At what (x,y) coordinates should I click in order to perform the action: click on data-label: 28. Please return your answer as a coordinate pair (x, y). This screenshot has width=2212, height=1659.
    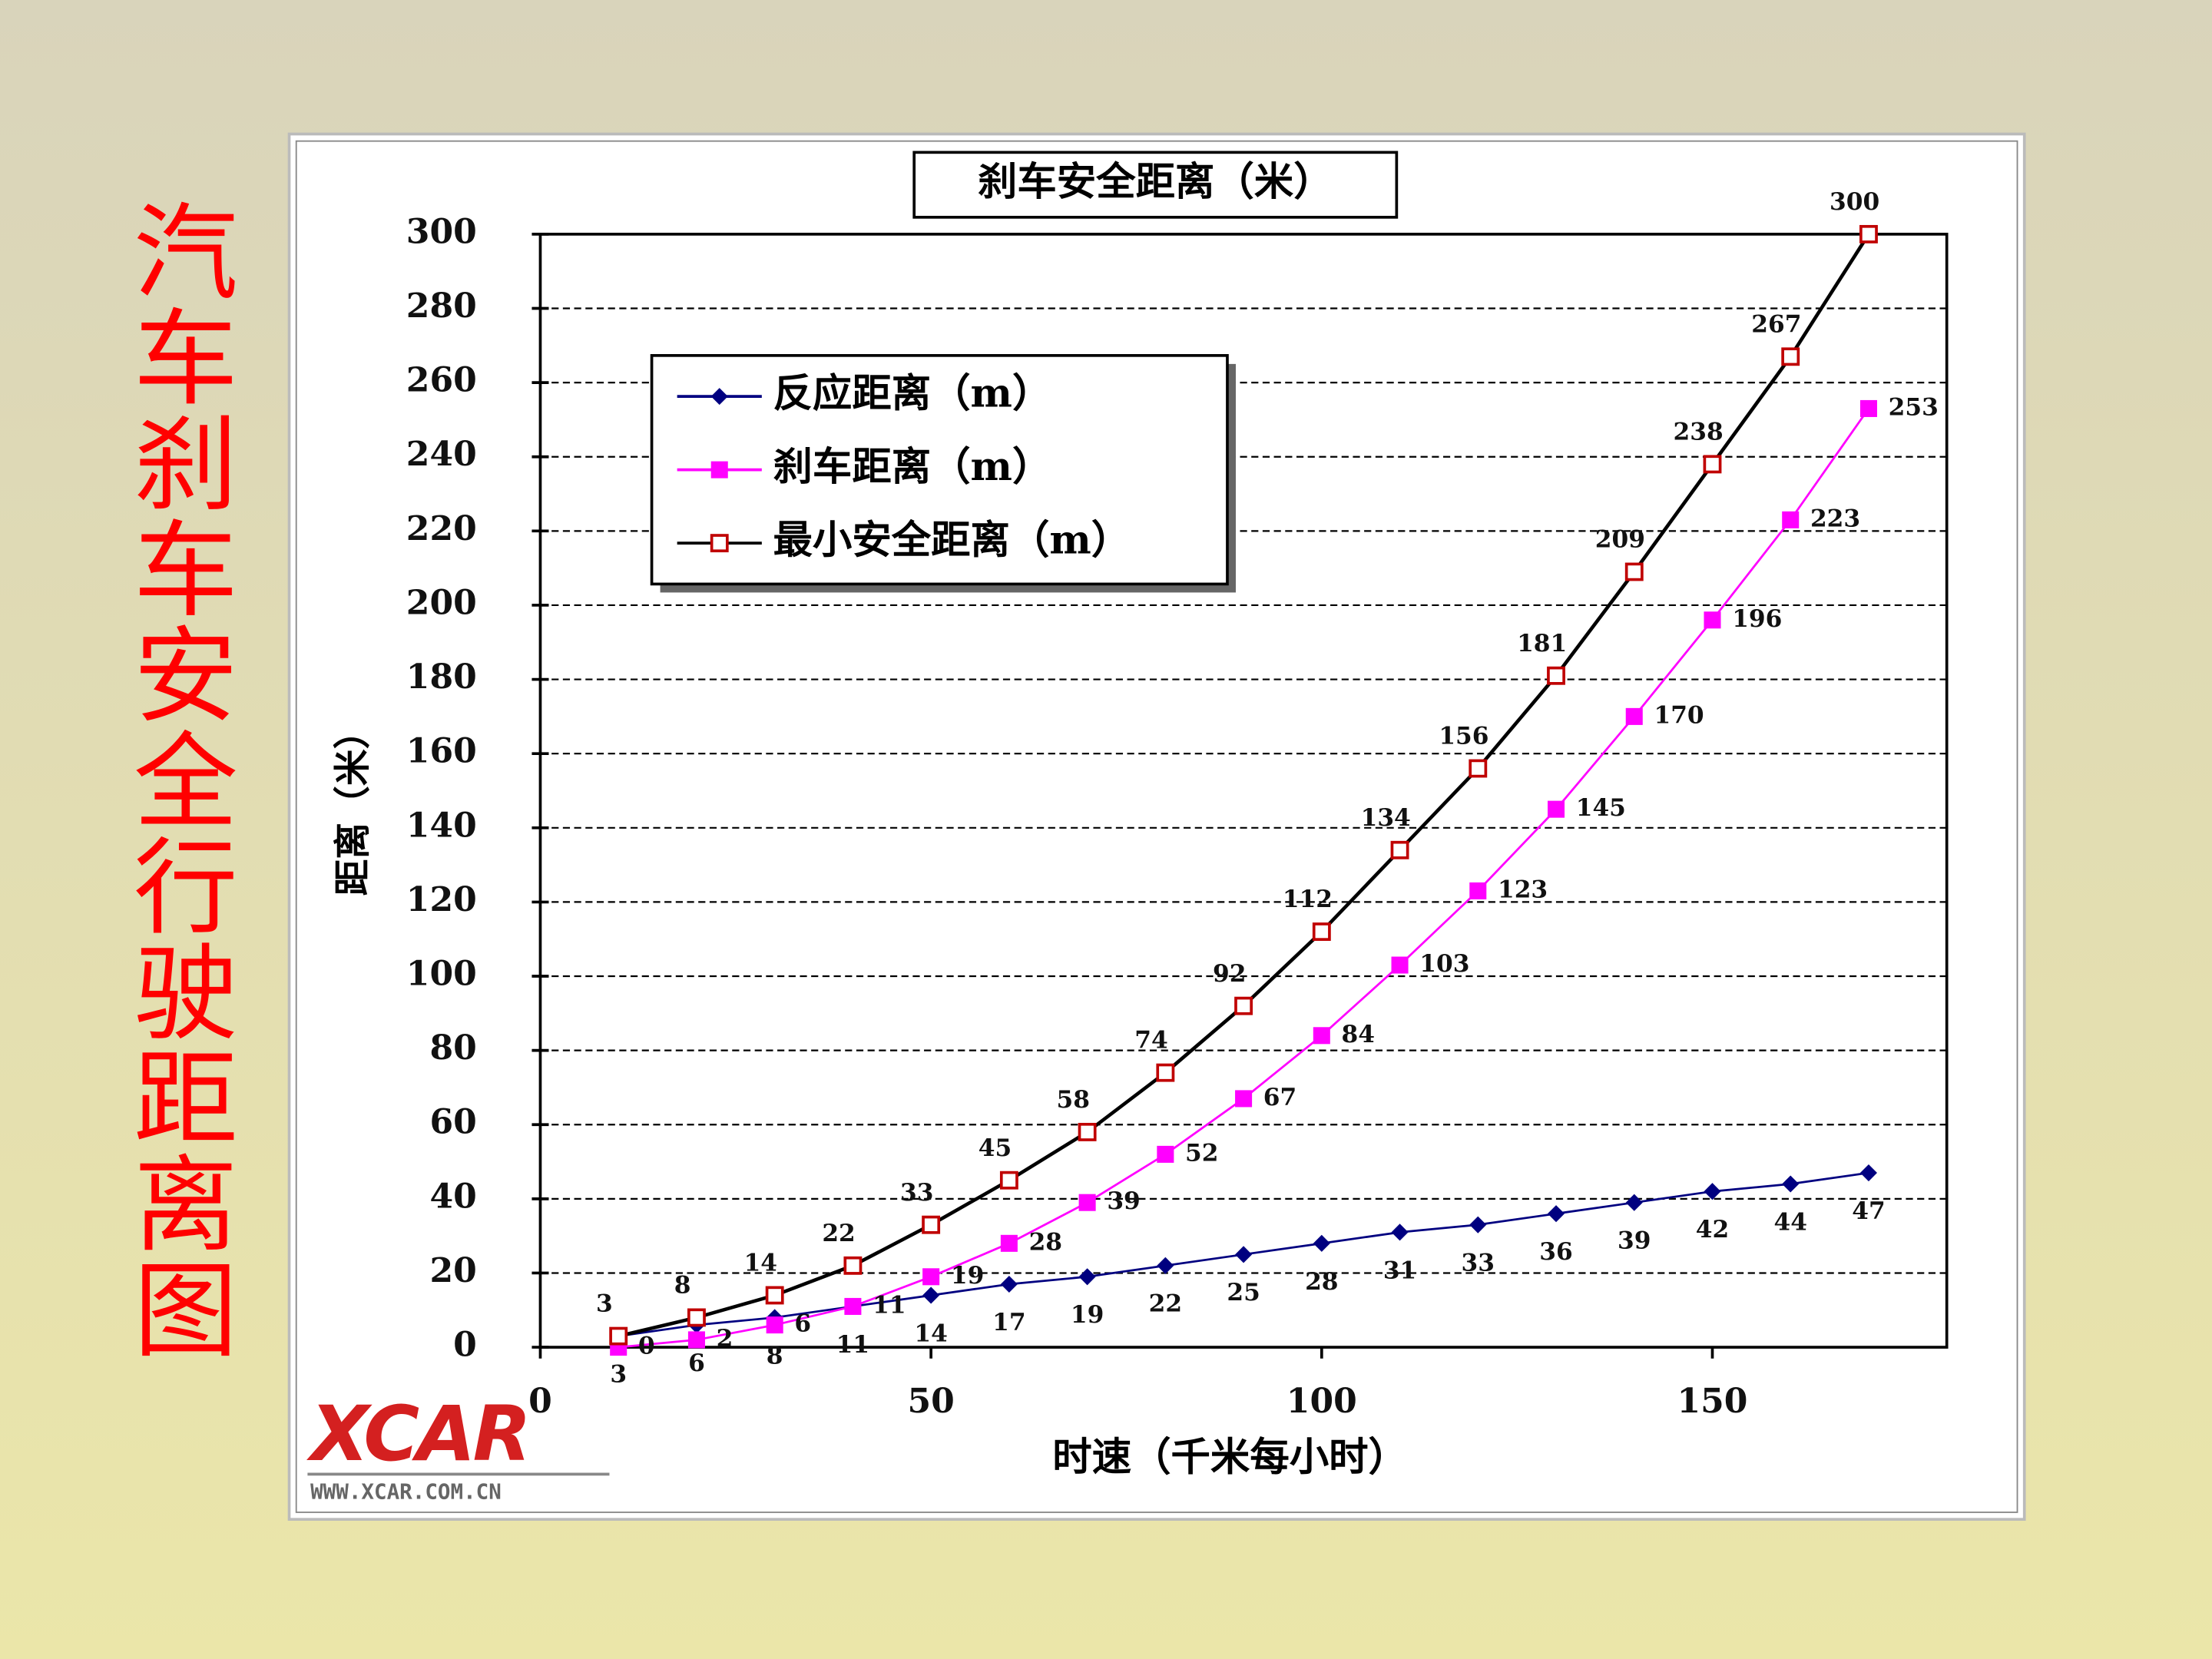
    Looking at the image, I should click on (1322, 1282).